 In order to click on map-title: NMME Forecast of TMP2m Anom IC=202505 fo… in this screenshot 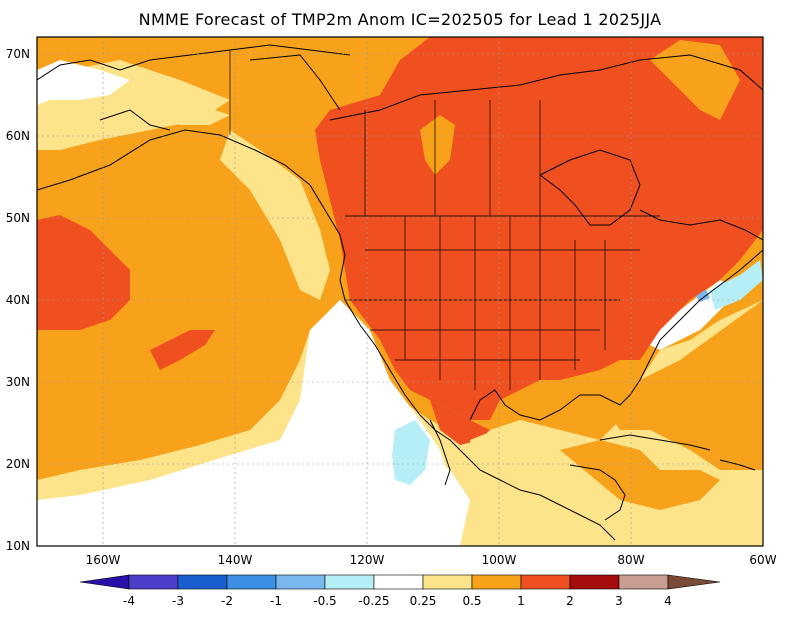, I will do `click(400, 19)`.